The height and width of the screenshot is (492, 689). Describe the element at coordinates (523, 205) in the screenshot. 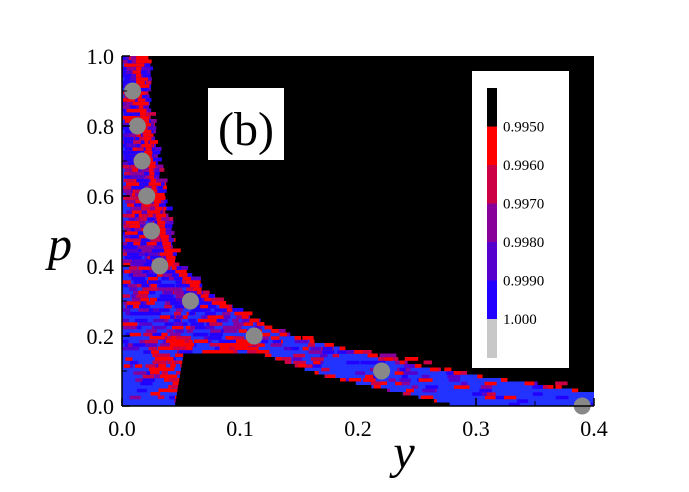

I see `colorbar-label: 0.9970` at that location.